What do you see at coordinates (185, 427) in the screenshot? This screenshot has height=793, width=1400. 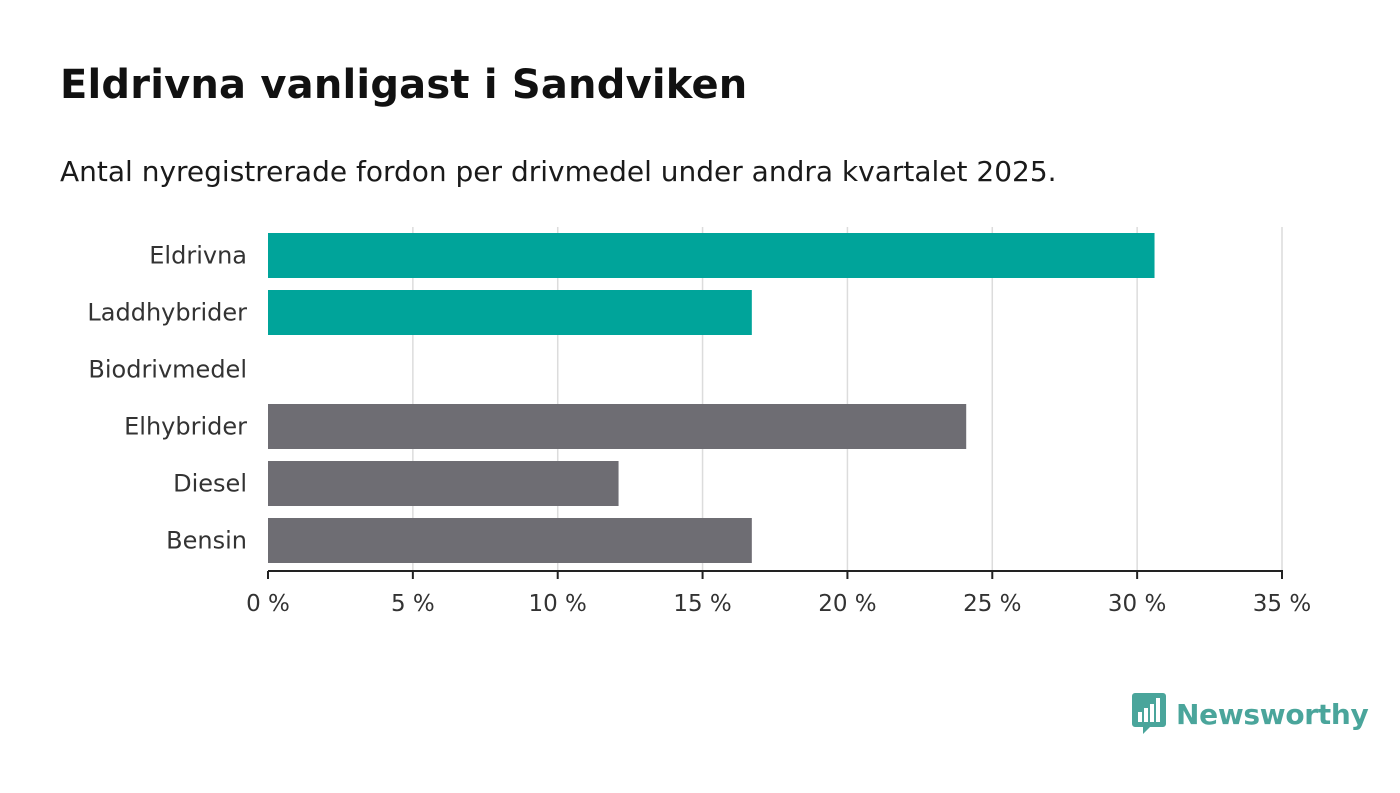 I see `category-label: Elhybrider` at bounding box center [185, 427].